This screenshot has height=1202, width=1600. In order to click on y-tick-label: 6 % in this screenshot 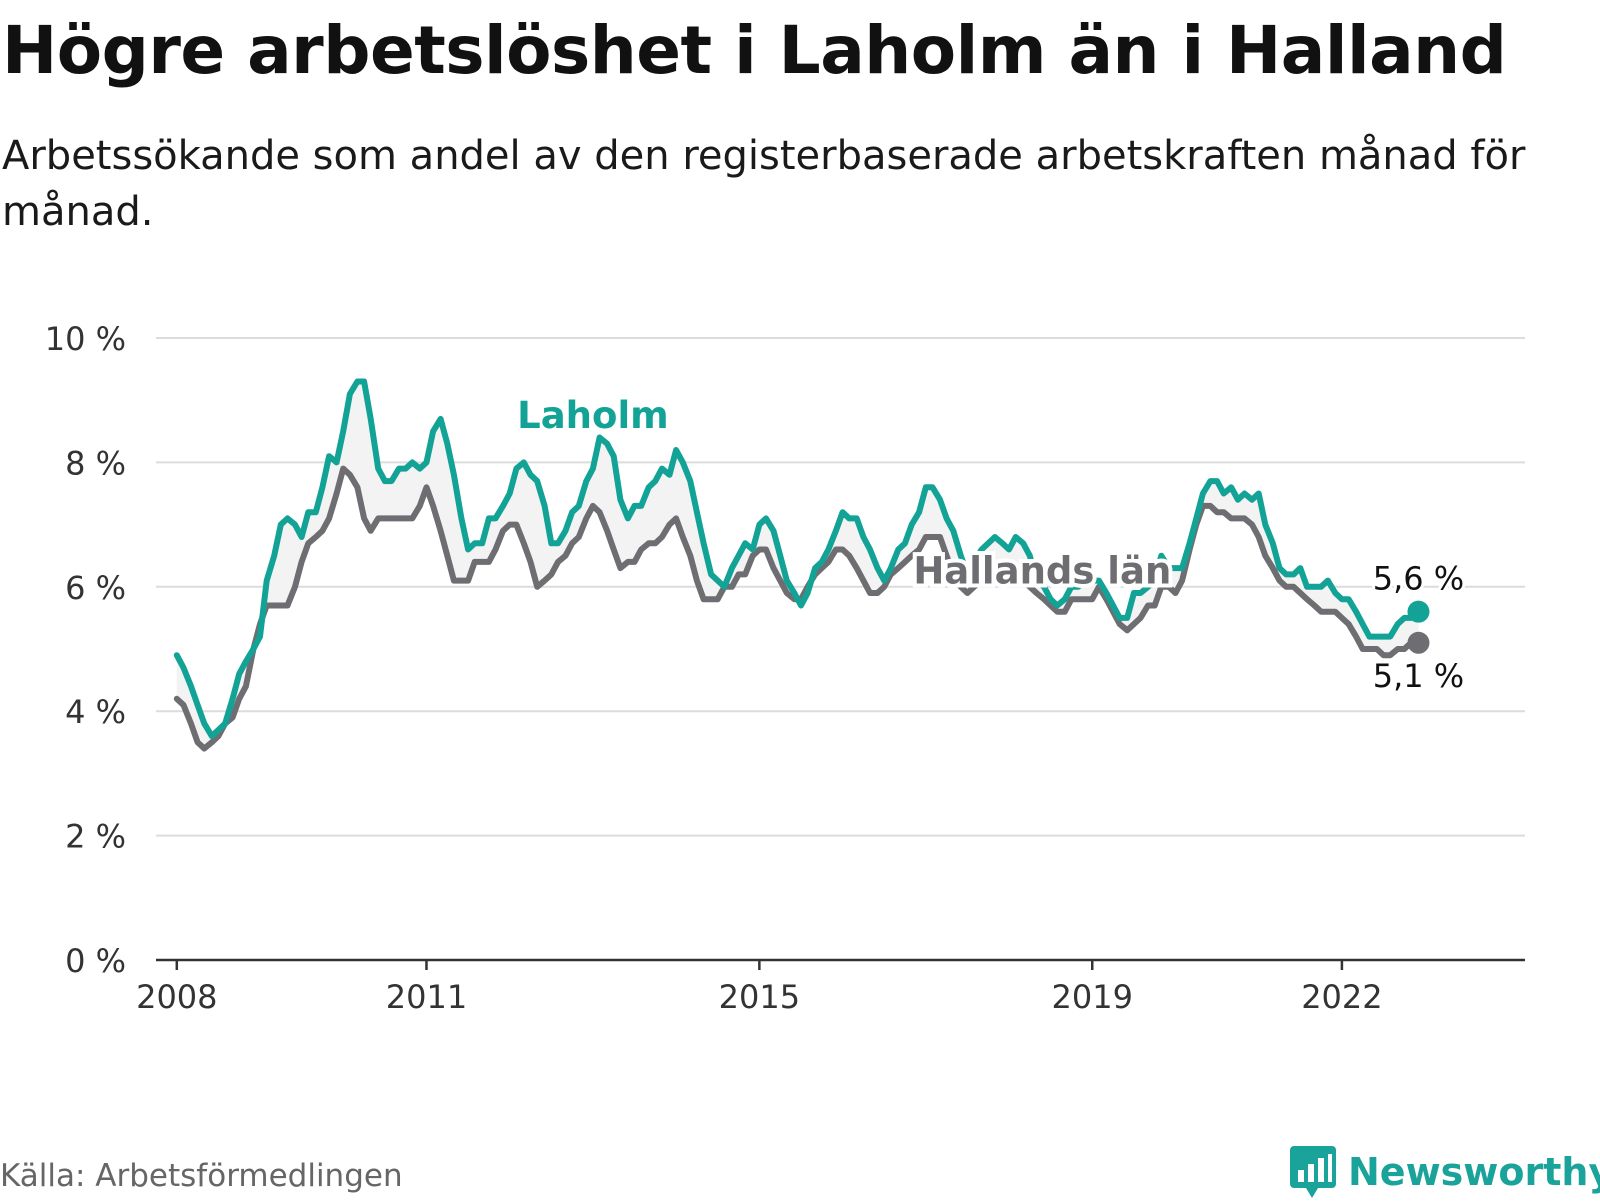, I will do `click(95, 588)`.